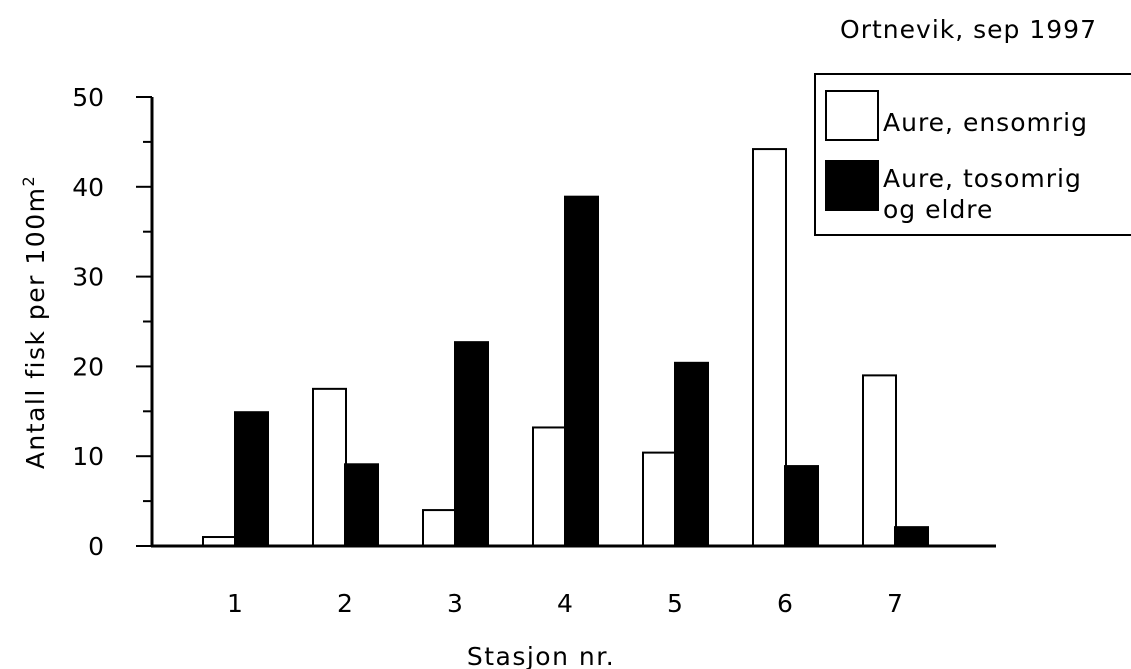 This screenshot has height=669, width=1131. Describe the element at coordinates (35, 328) in the screenshot. I see `y-axis-label-main: Antall fisk per 100m` at that location.